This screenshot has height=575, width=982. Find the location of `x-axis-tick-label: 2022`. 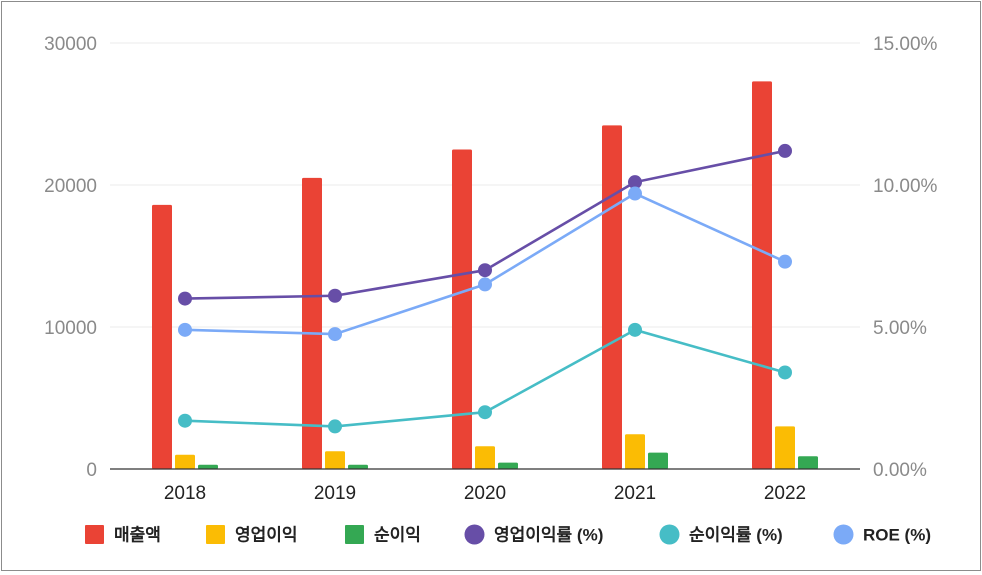

x-axis-tick-label: 2022 is located at coordinates (785, 493).